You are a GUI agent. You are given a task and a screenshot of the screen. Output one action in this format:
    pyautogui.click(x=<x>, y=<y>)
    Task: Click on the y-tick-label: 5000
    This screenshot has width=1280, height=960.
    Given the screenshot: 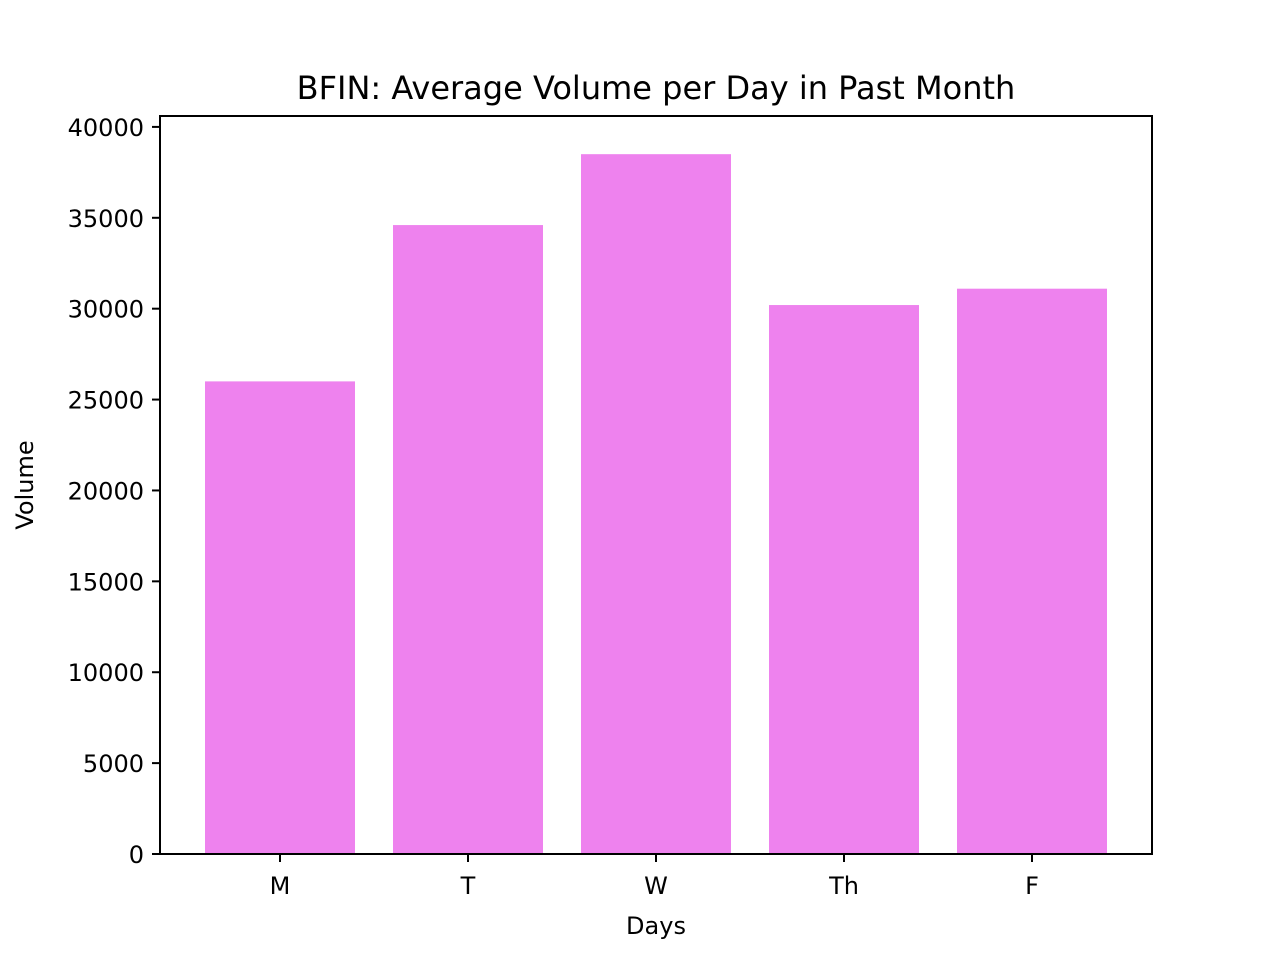 What is the action you would take?
    pyautogui.click(x=113, y=764)
    